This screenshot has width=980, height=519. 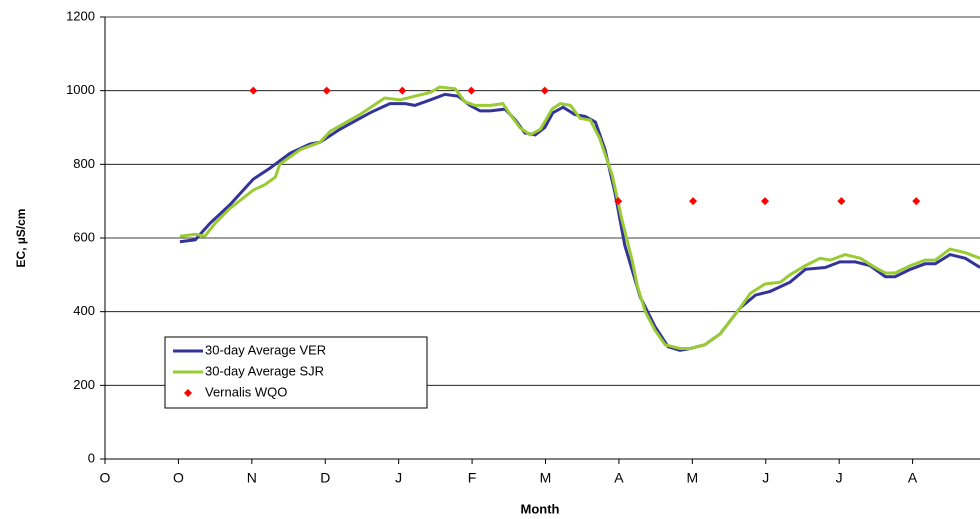 What do you see at coordinates (264, 370) in the screenshot?
I see `legend-label: 30-day Average SJR` at bounding box center [264, 370].